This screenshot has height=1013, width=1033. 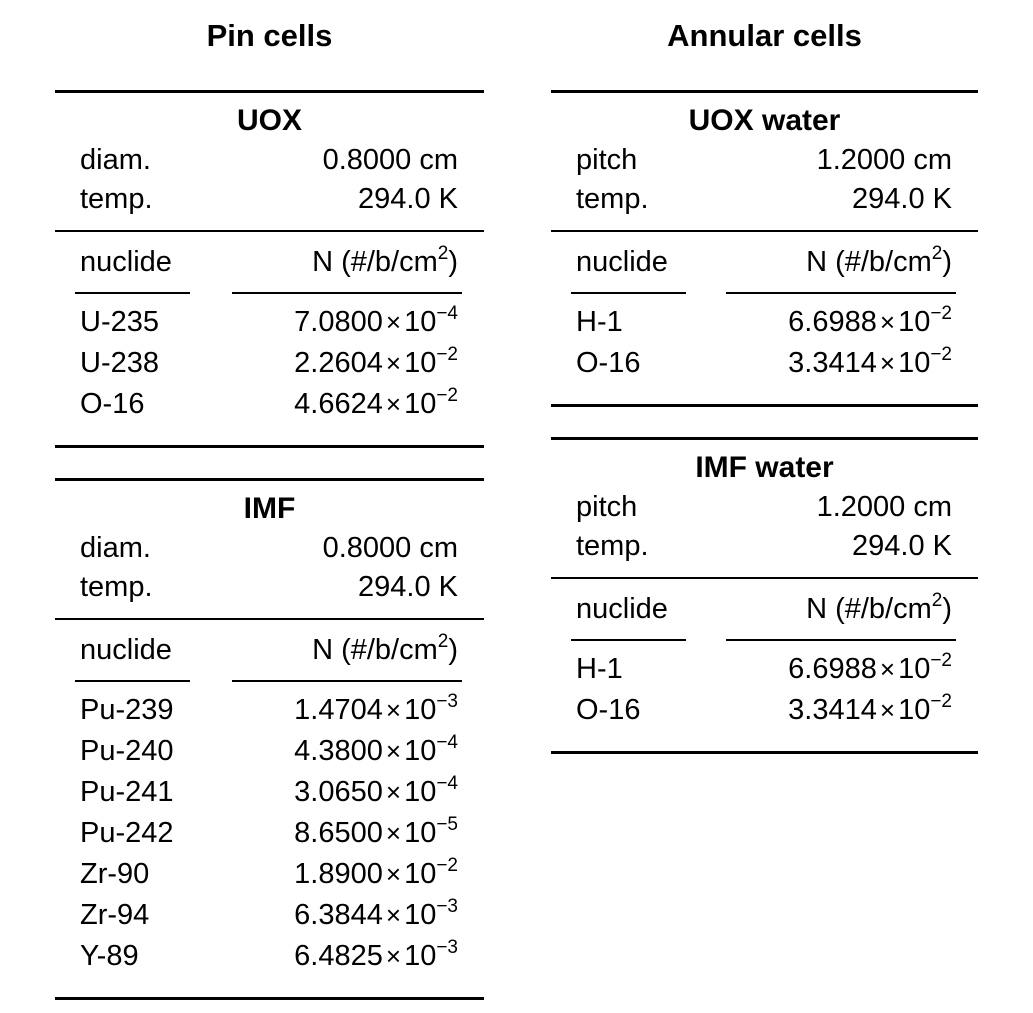 What do you see at coordinates (764, 35) in the screenshot?
I see `right-column-title: Annular cells` at bounding box center [764, 35].